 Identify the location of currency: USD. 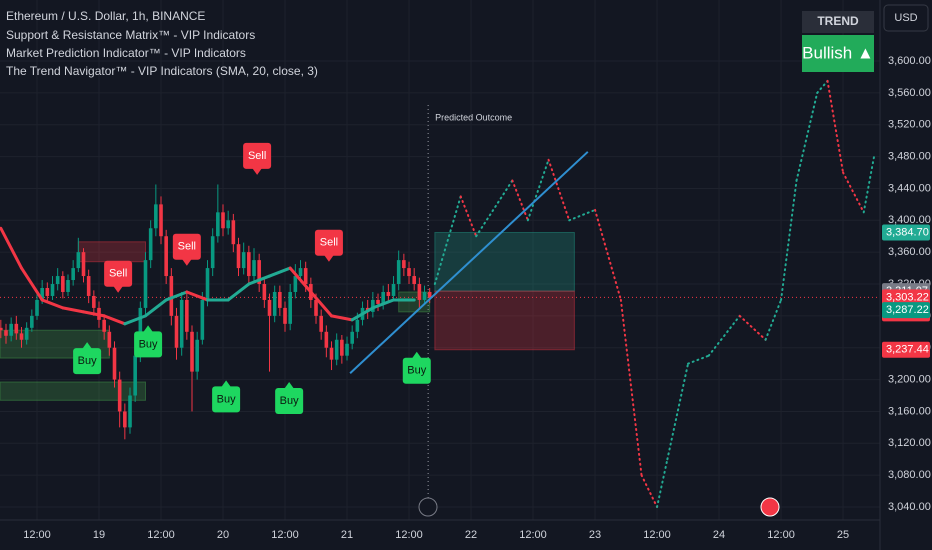
(905, 18).